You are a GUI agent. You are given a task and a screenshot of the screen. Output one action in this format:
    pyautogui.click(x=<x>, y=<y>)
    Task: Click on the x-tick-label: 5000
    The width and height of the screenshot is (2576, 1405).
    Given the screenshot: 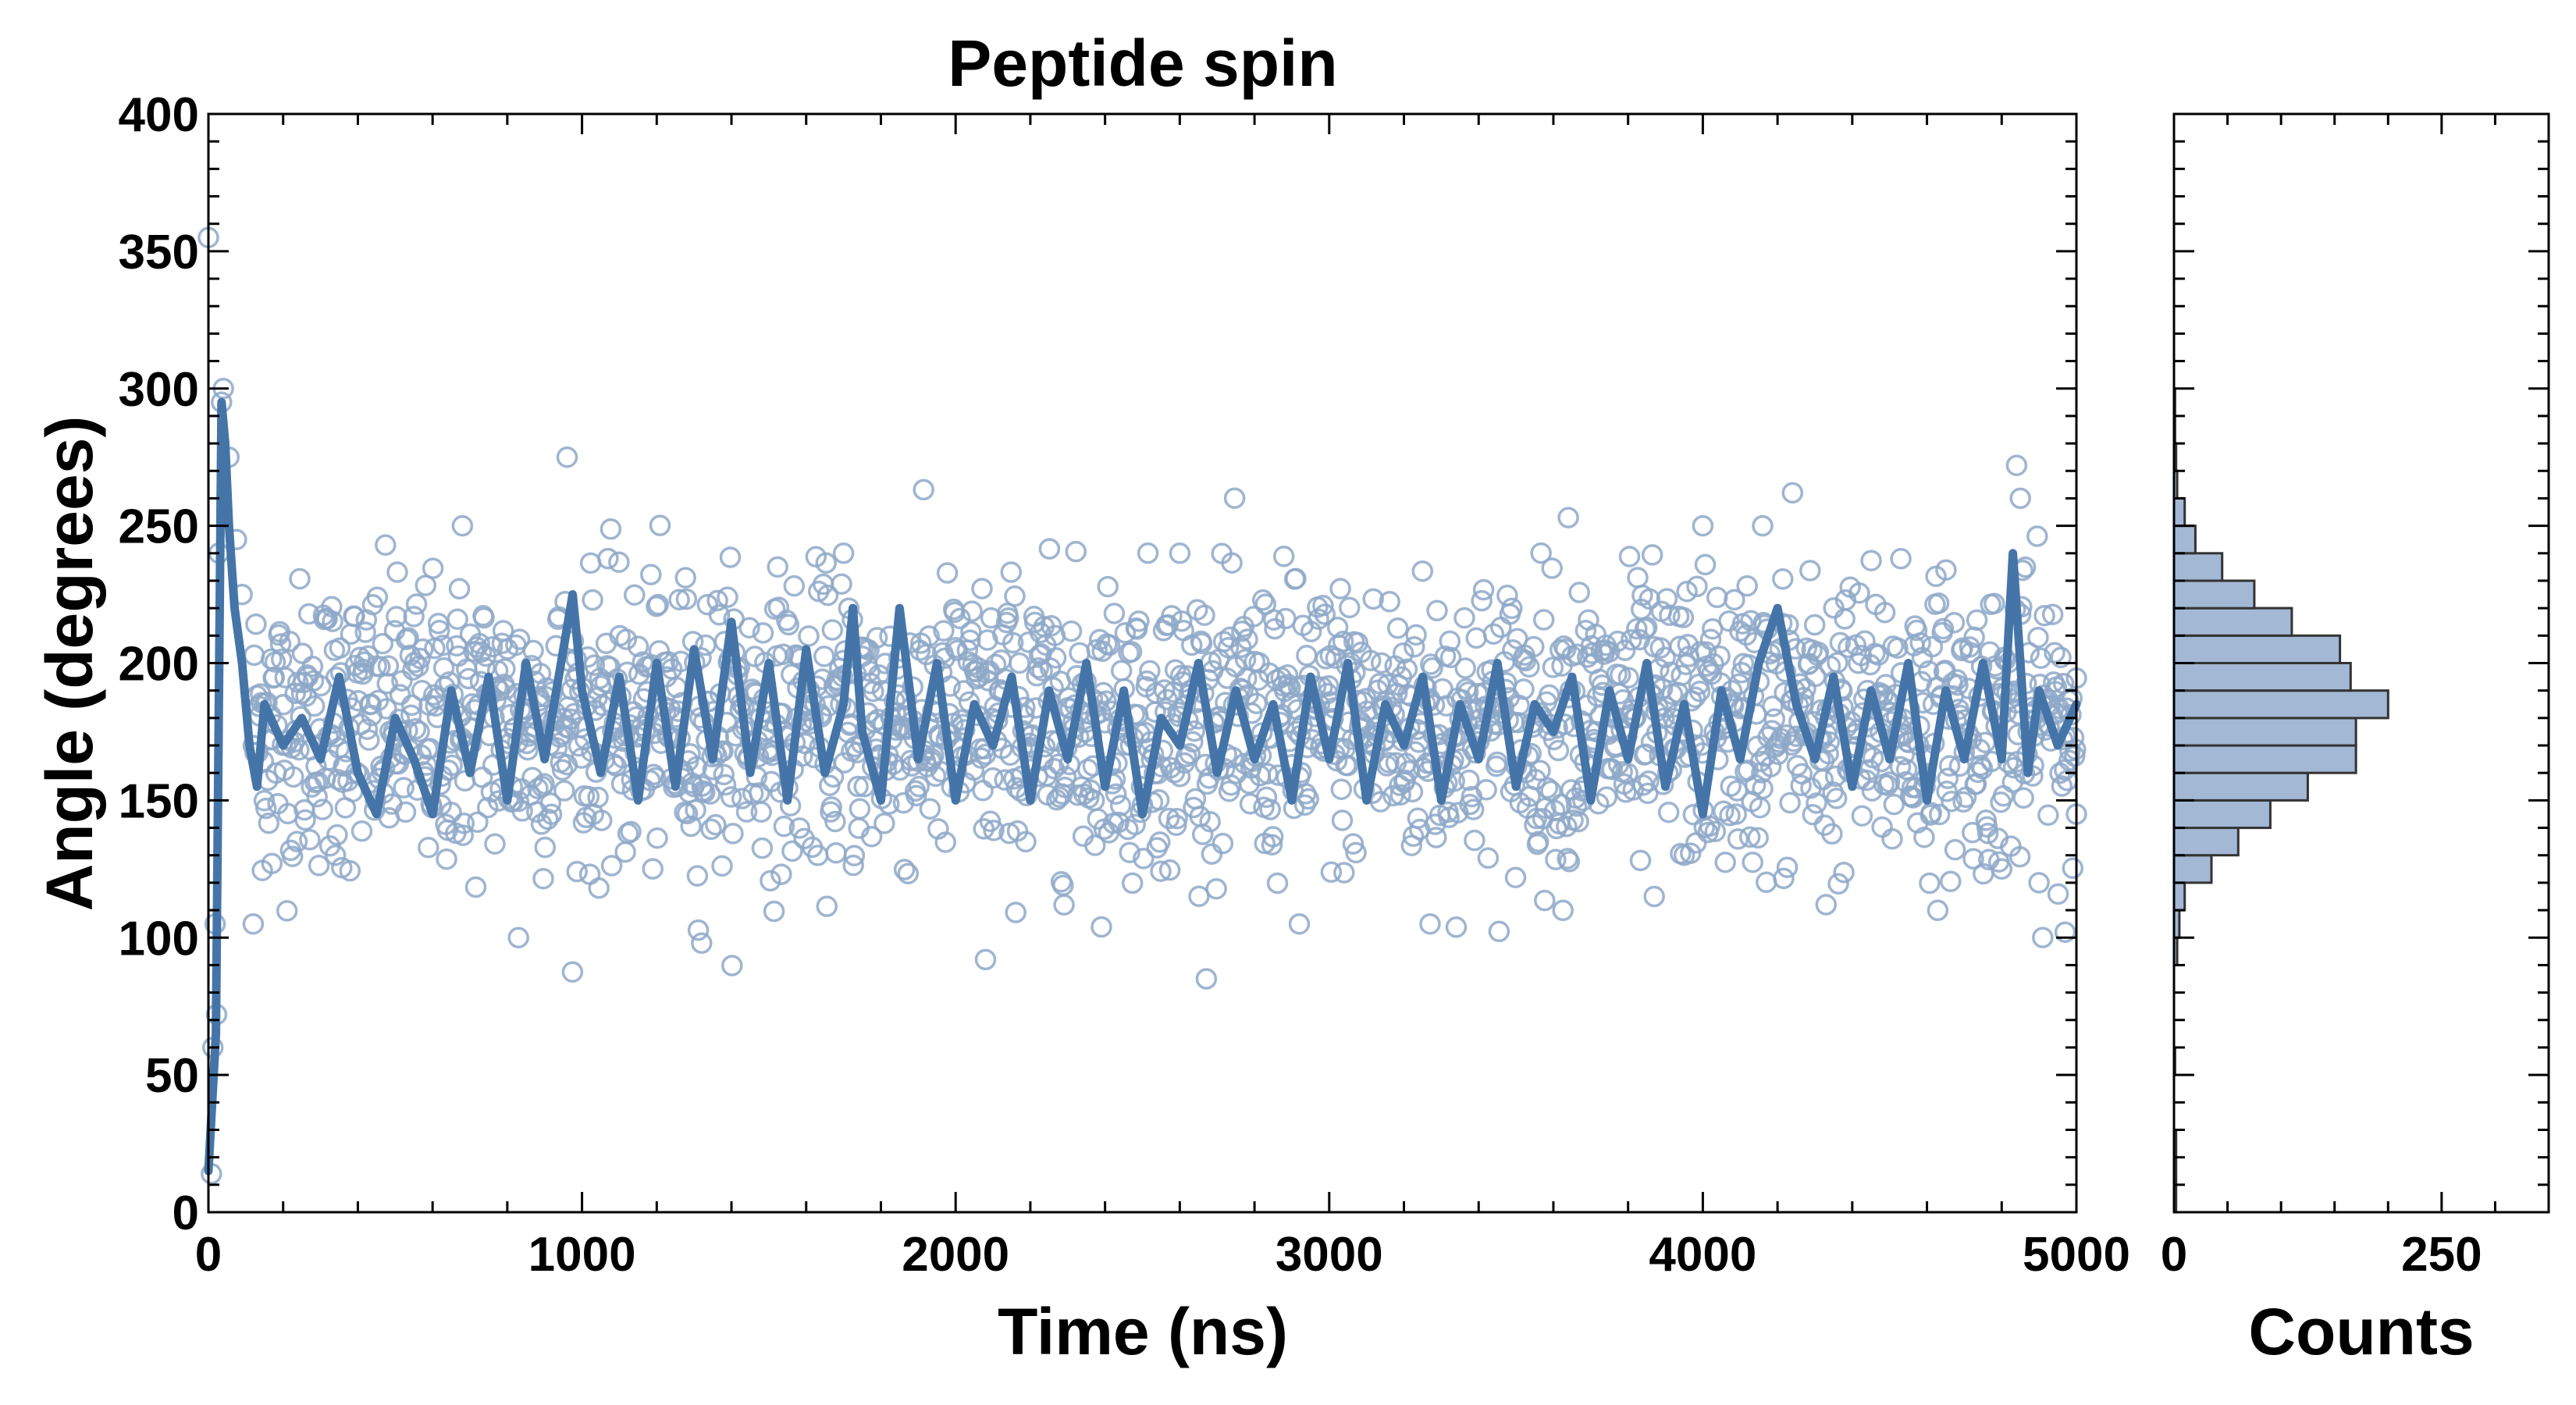 What is the action you would take?
    pyautogui.click(x=2076, y=1255)
    